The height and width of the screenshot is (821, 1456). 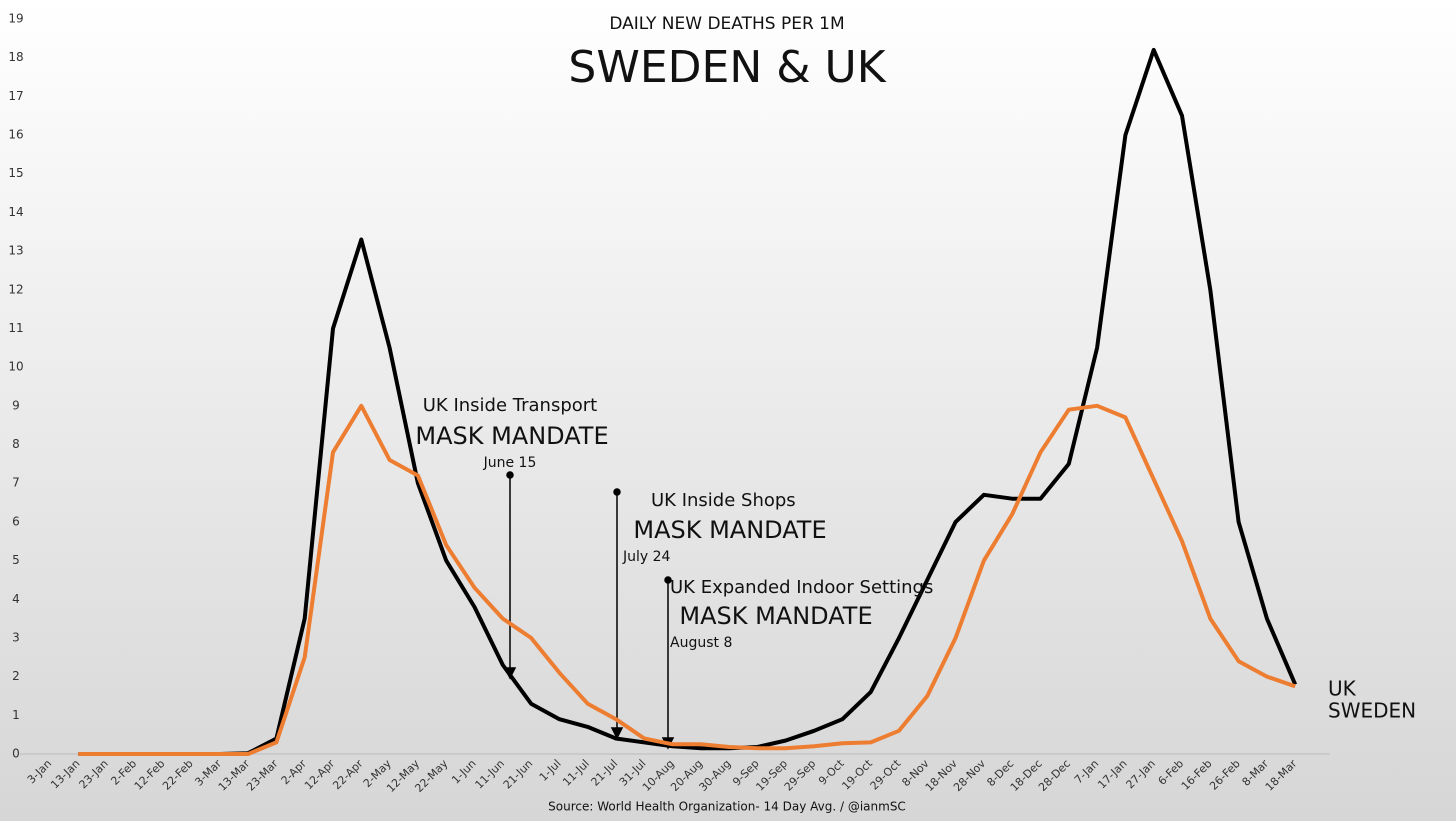 I want to click on chart-title: SWEDEN & UK, so click(x=727, y=67).